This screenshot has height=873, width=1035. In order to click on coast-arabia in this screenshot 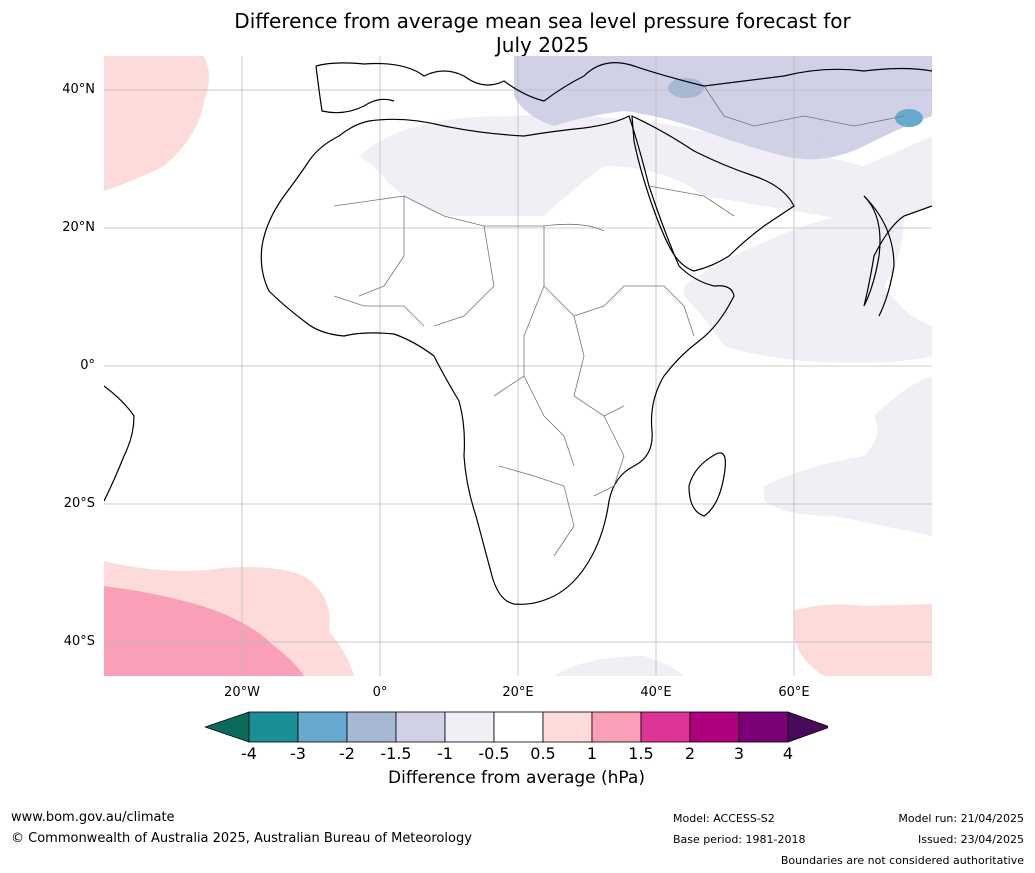, I will do `click(713, 193)`.